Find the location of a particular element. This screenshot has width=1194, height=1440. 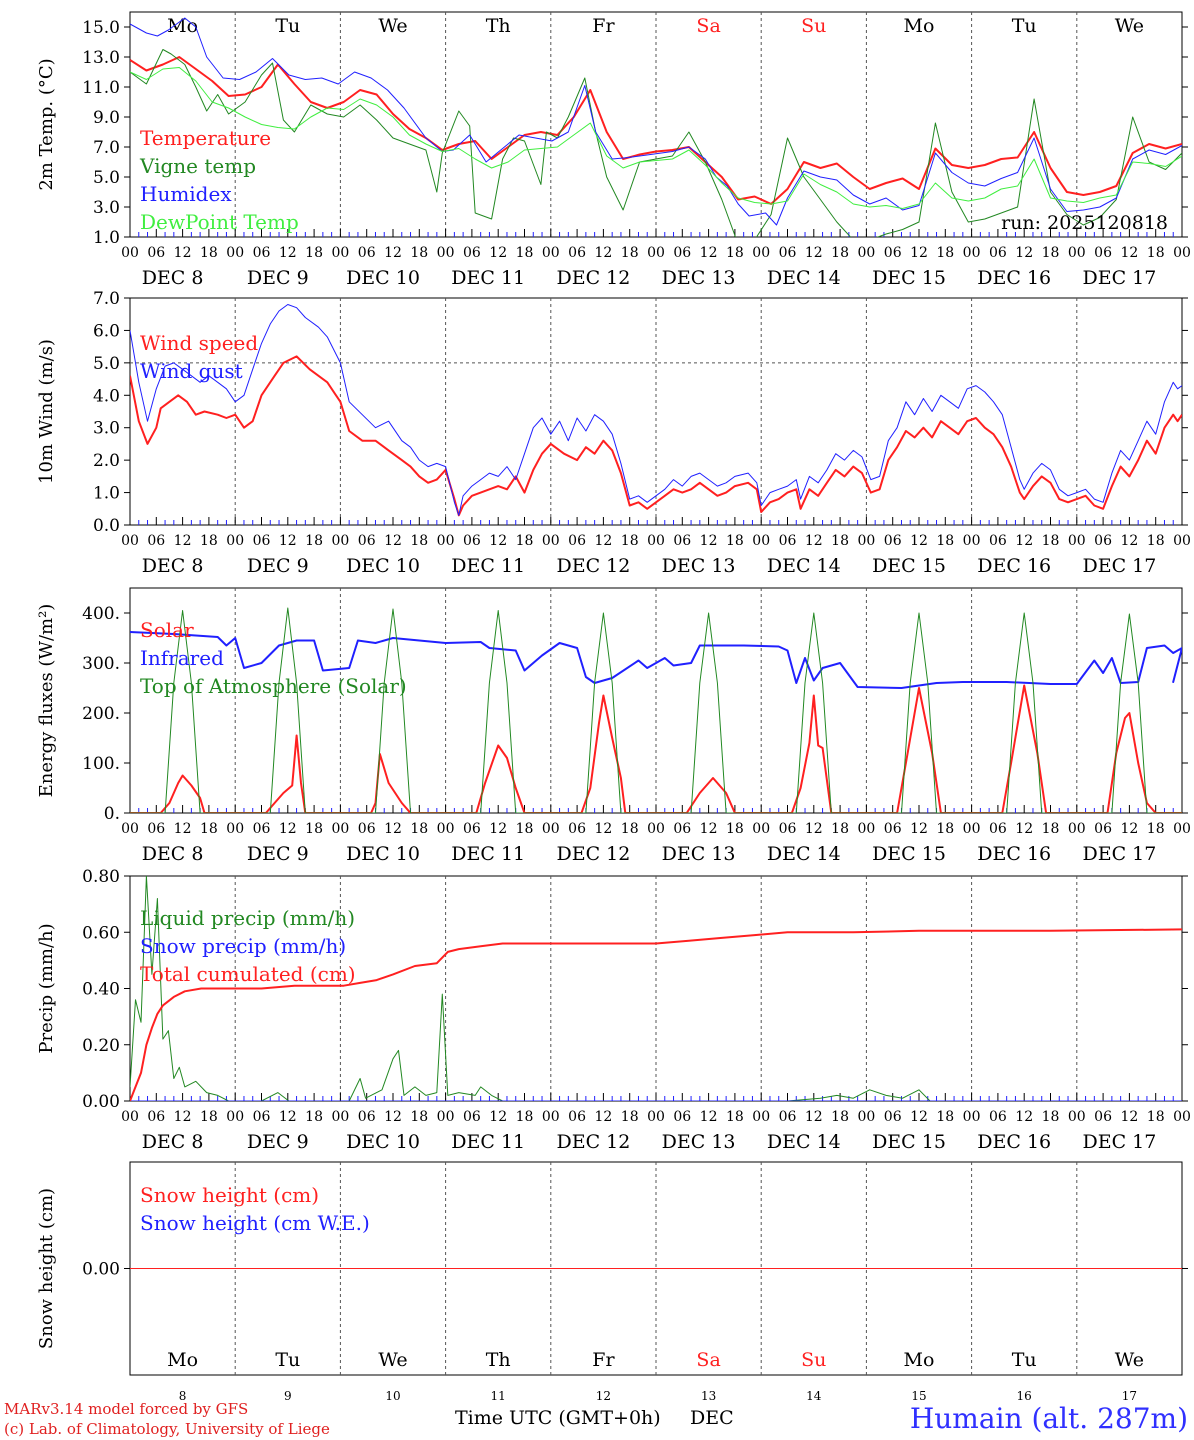

series-humidex is located at coordinates (656, 121).